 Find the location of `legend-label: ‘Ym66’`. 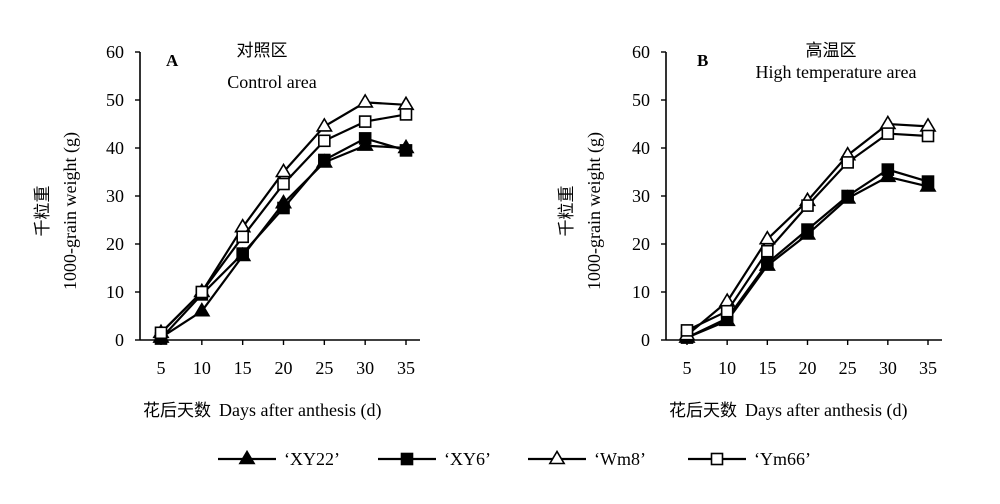

legend-label: ‘Ym66’ is located at coordinates (782, 459).